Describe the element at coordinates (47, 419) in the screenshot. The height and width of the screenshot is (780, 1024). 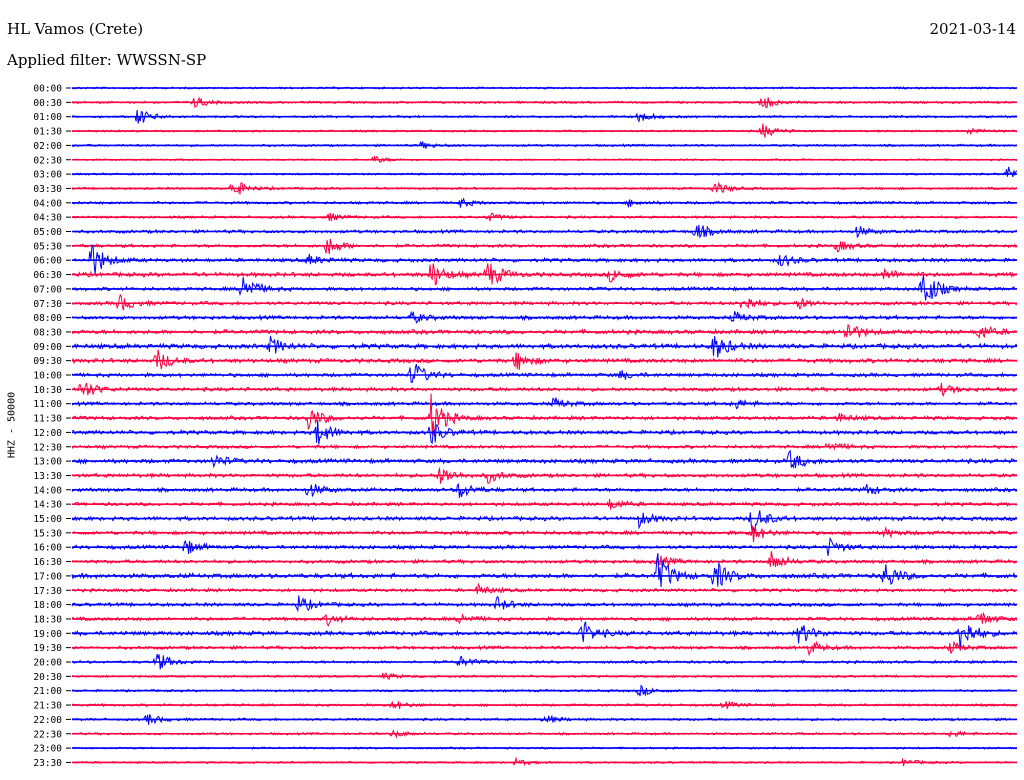
I see `time-tick-label: 11:30` at that location.